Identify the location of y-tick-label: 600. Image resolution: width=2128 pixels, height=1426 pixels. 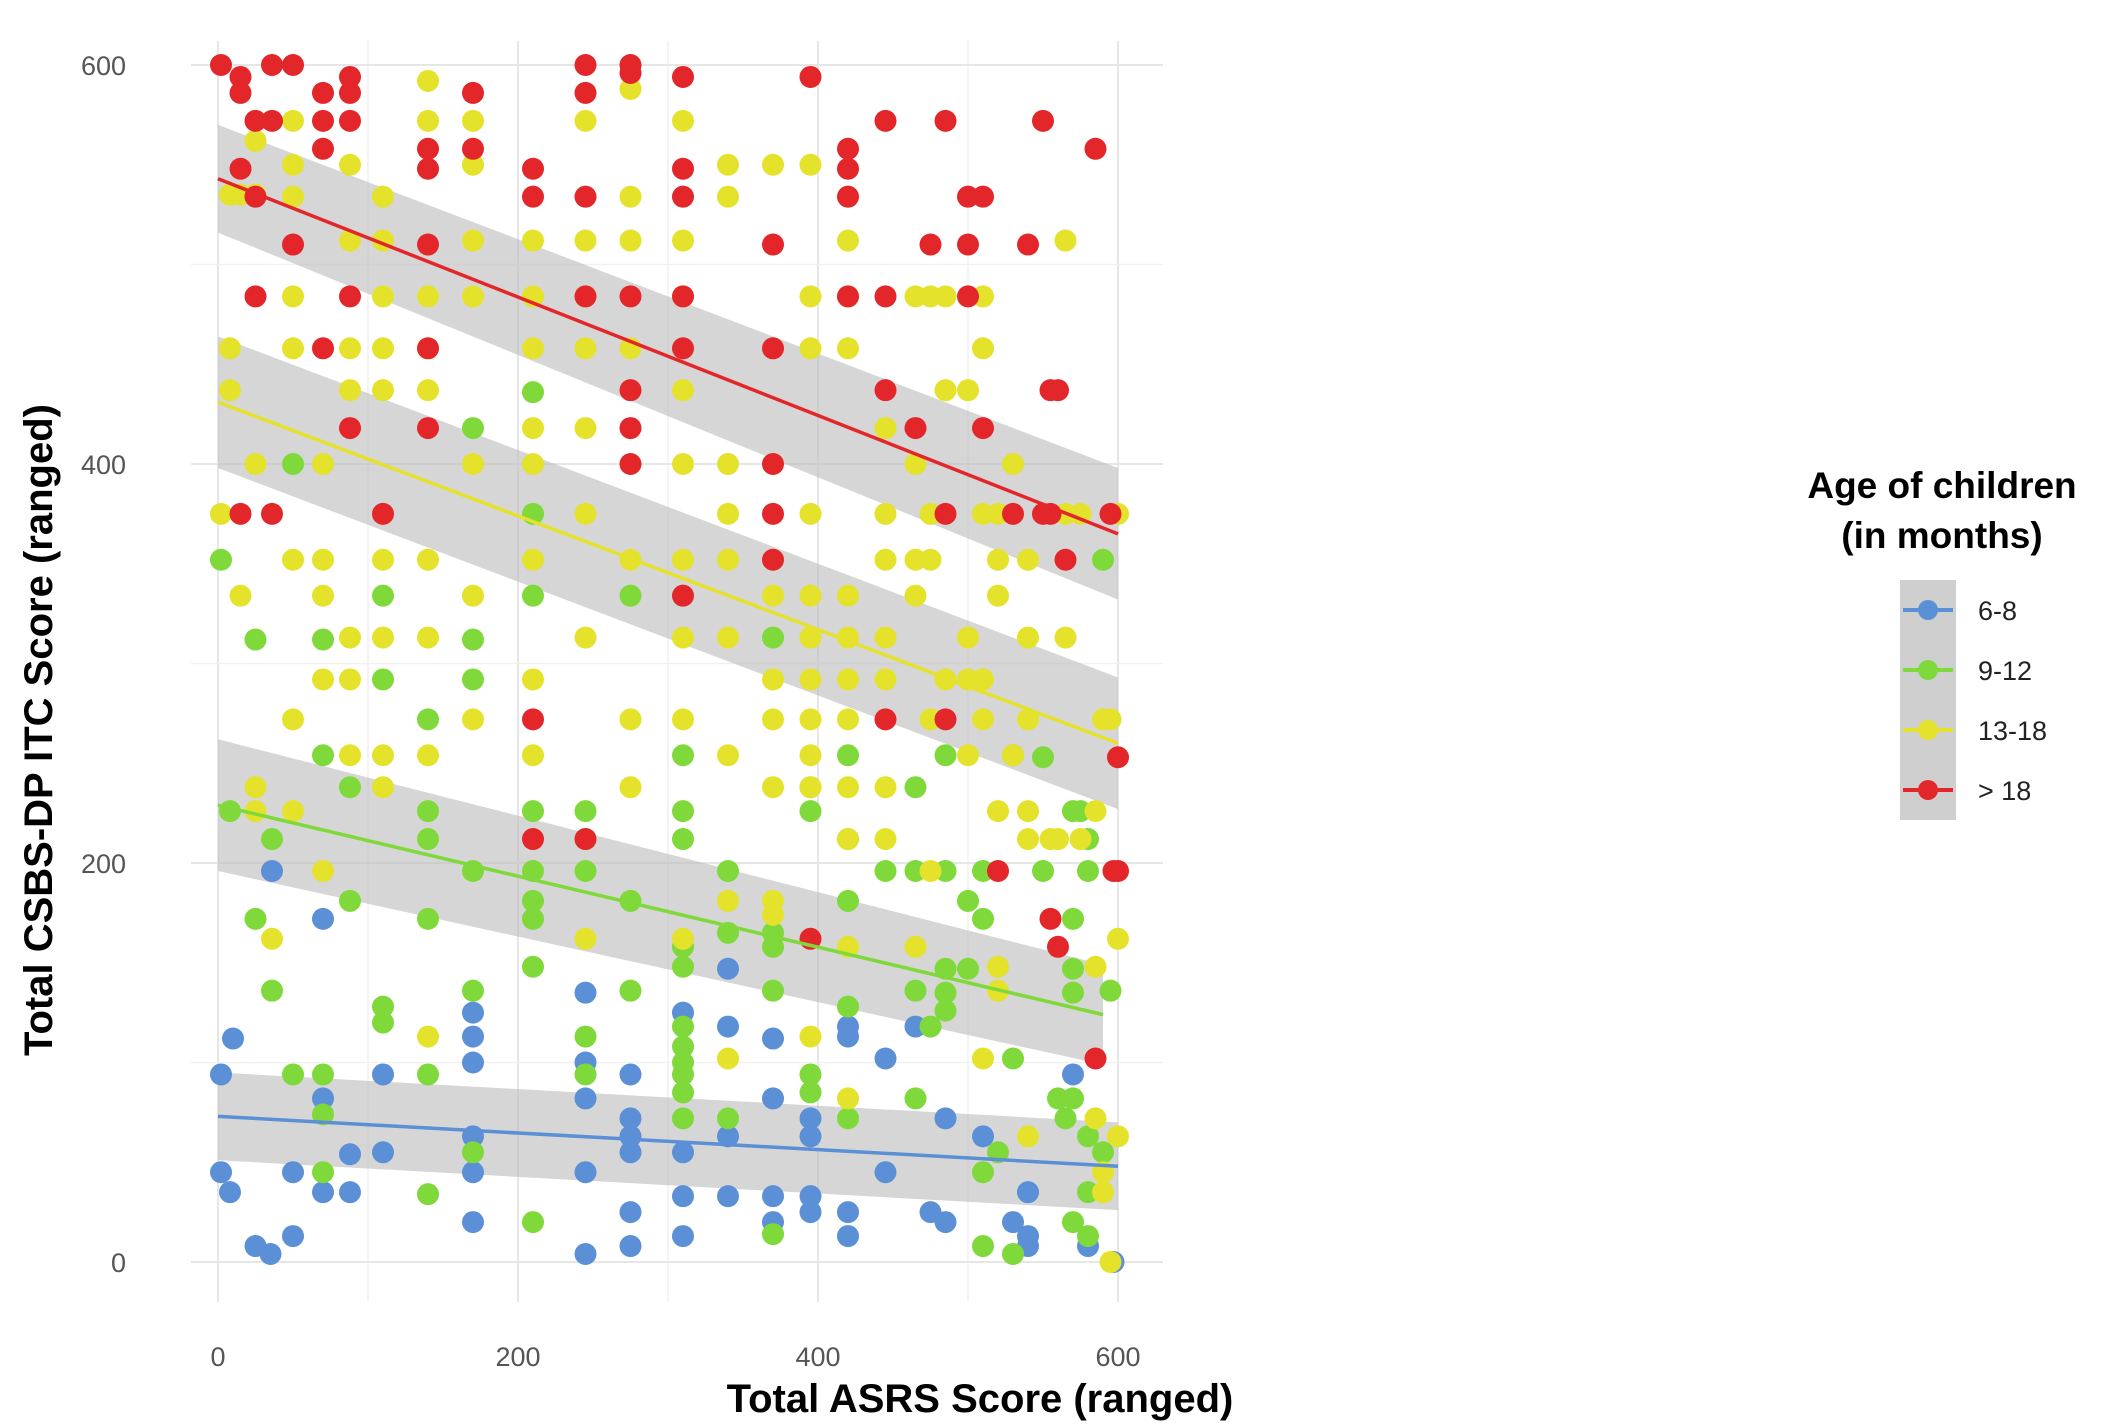
(103, 66).